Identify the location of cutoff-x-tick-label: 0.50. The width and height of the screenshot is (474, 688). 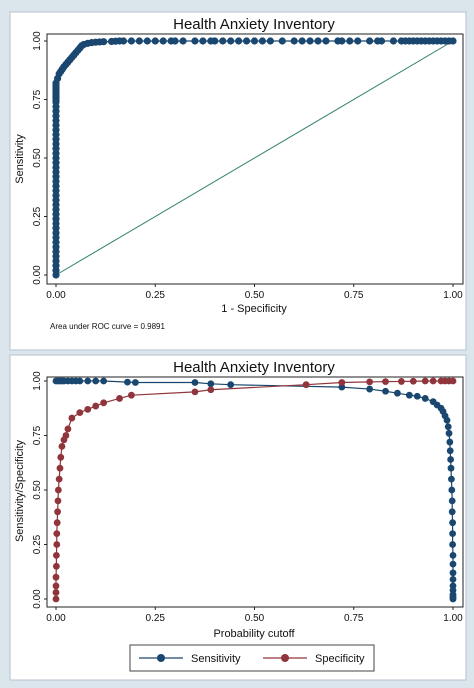
(255, 618).